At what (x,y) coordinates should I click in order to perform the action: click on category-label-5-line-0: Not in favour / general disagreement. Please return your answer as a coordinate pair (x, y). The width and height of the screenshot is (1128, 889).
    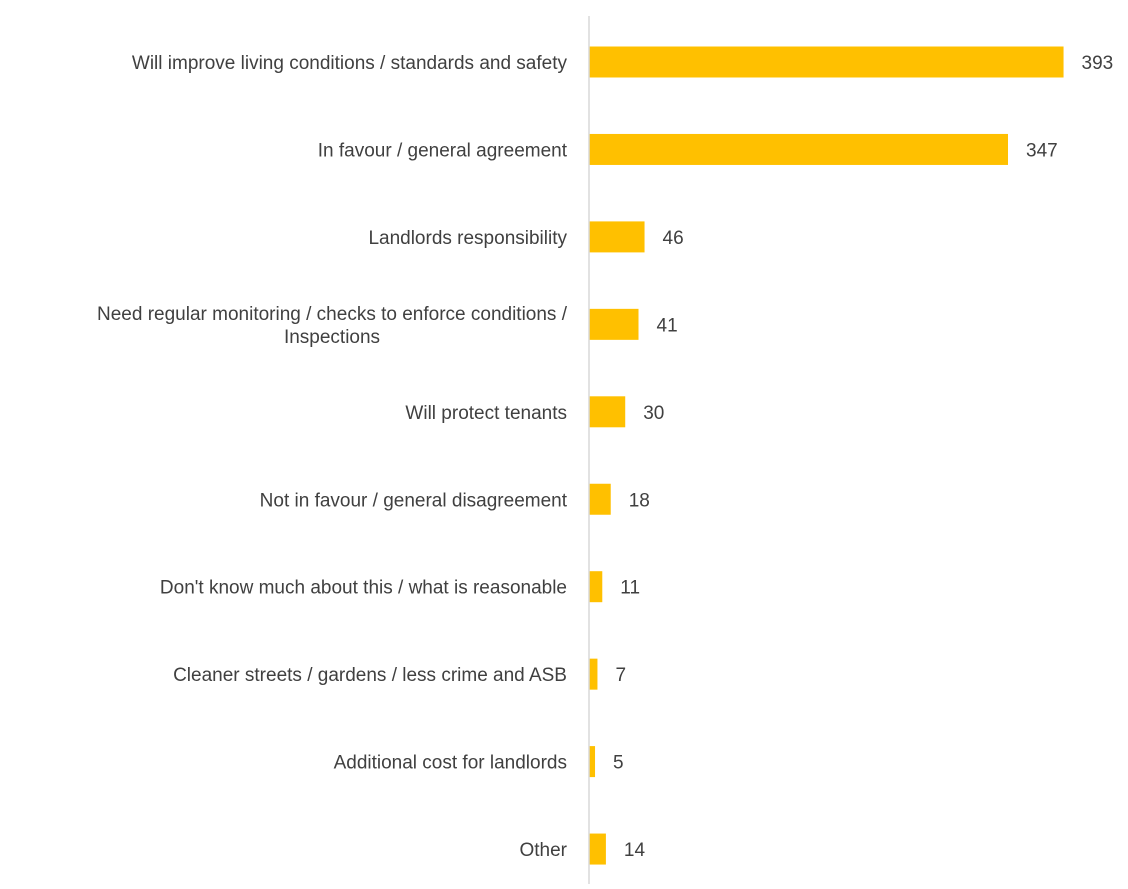
    Looking at the image, I should click on (414, 500).